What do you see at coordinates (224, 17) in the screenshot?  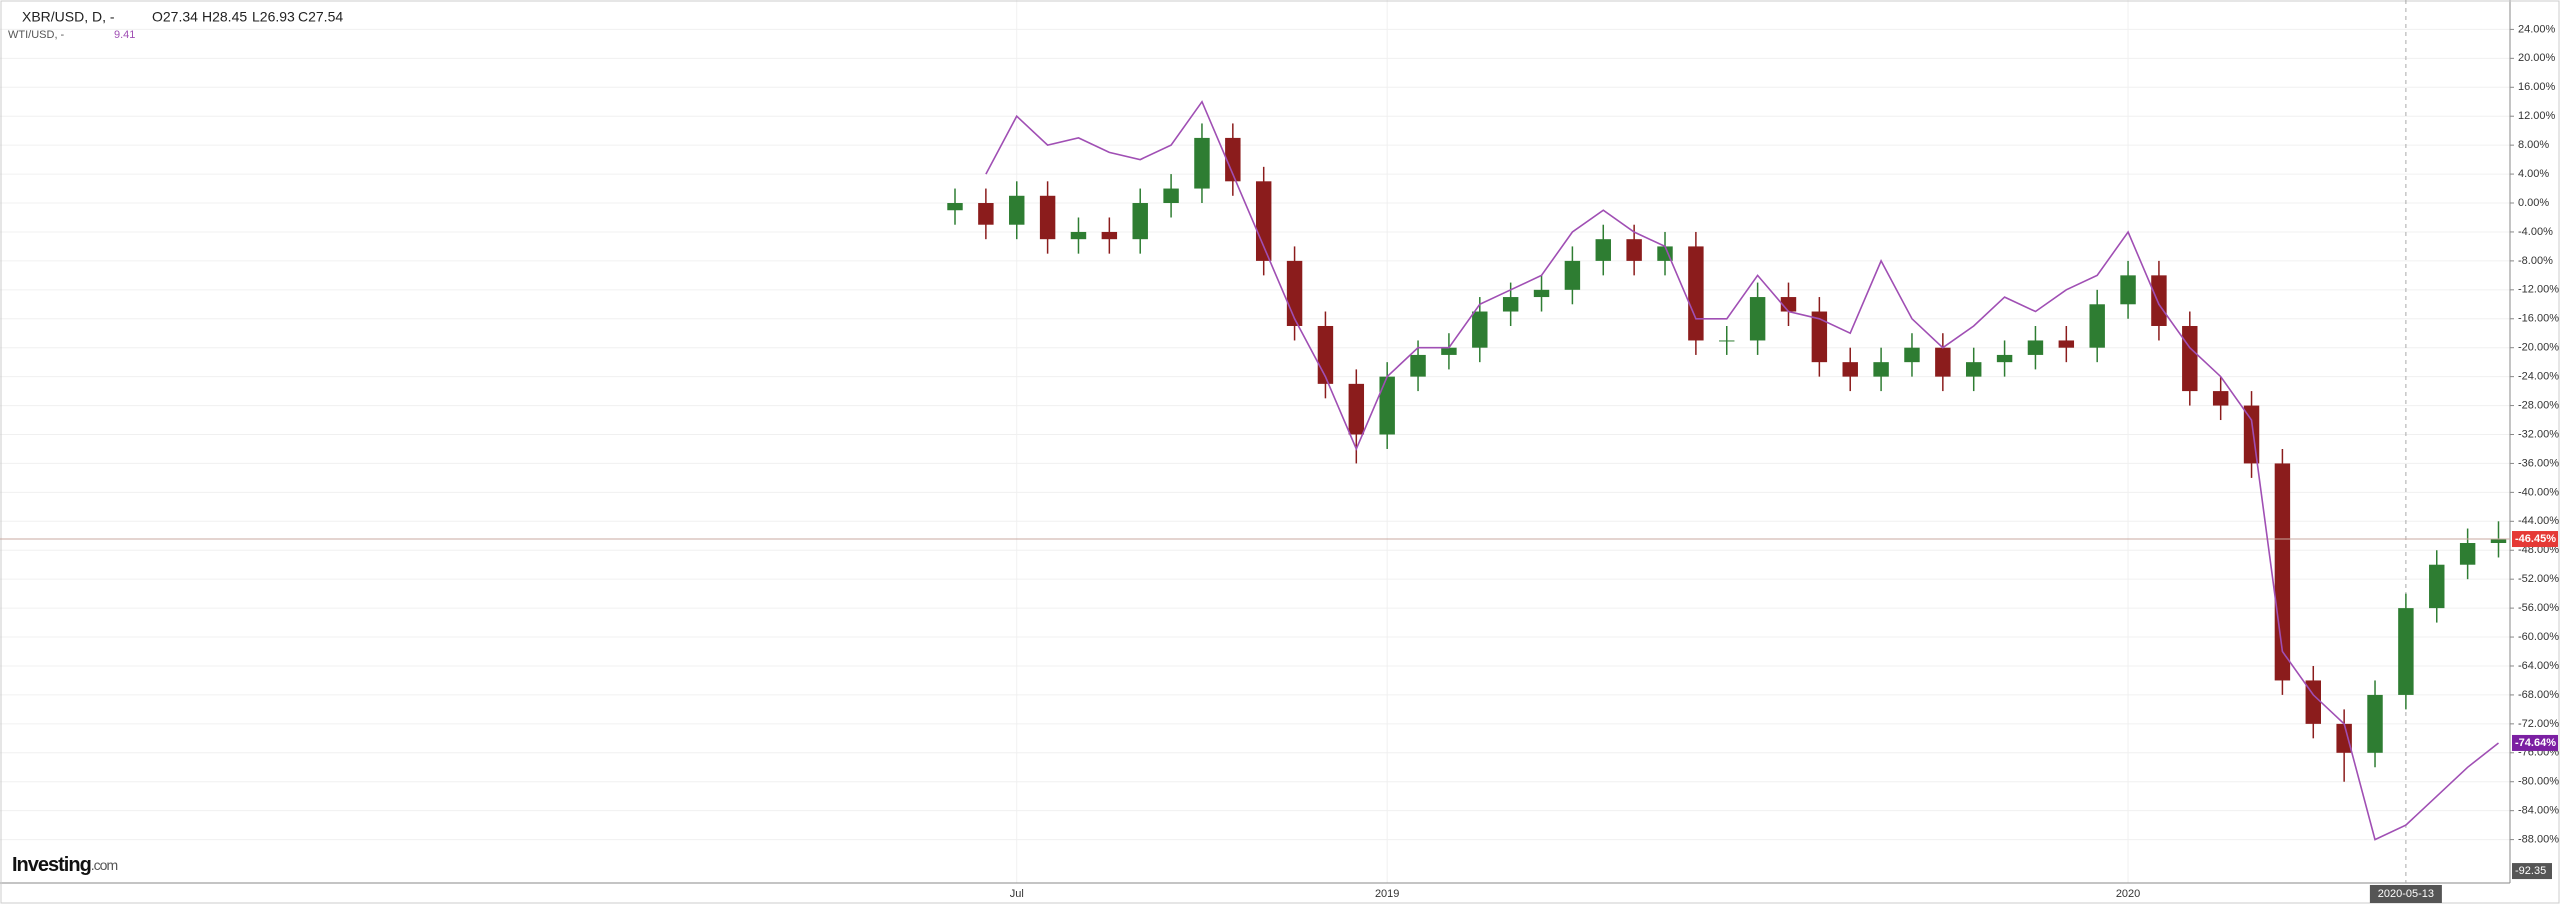 I see `high-value: H28.45` at bounding box center [224, 17].